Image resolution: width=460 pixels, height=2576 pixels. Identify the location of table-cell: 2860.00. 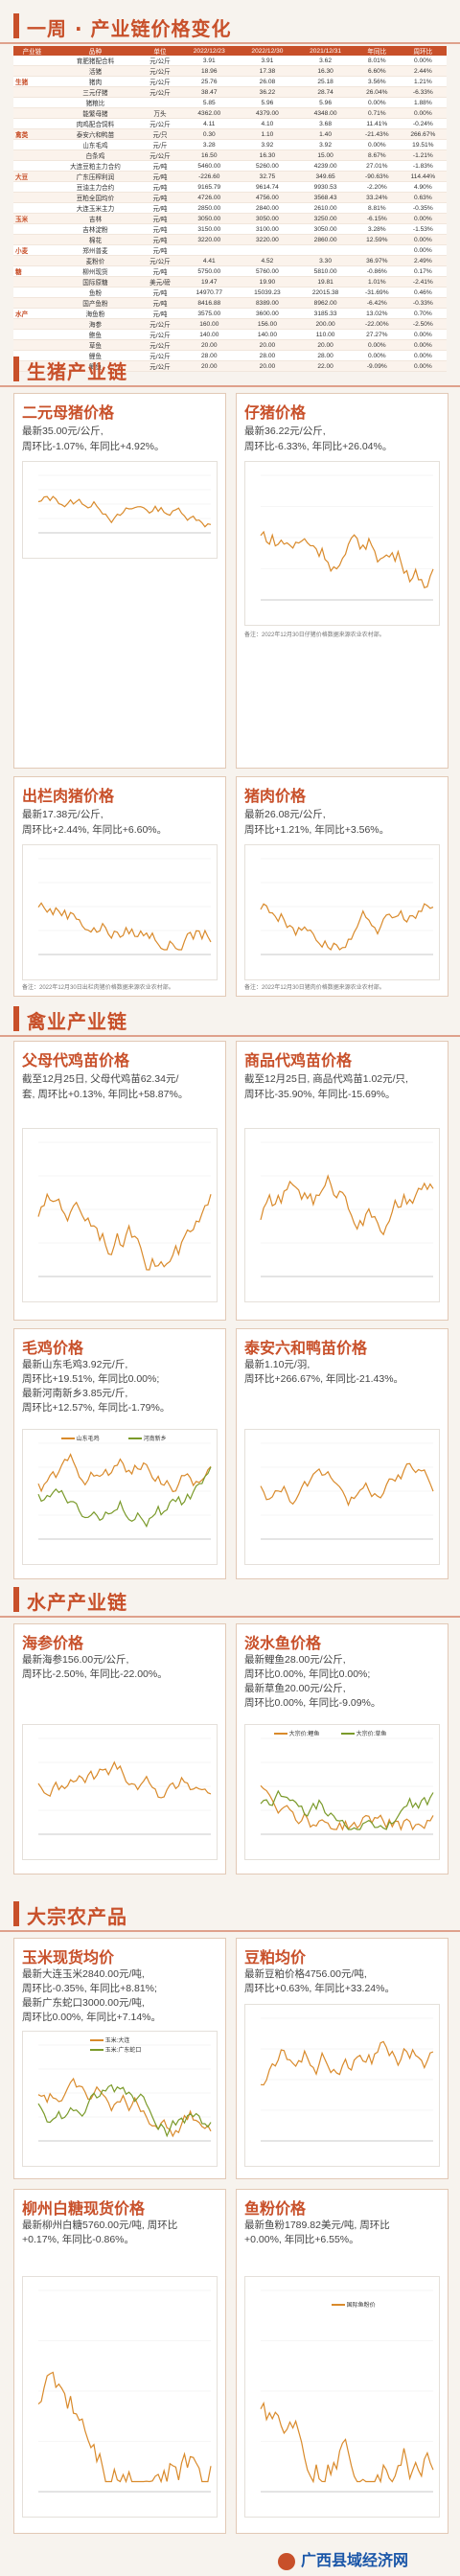
(325, 239).